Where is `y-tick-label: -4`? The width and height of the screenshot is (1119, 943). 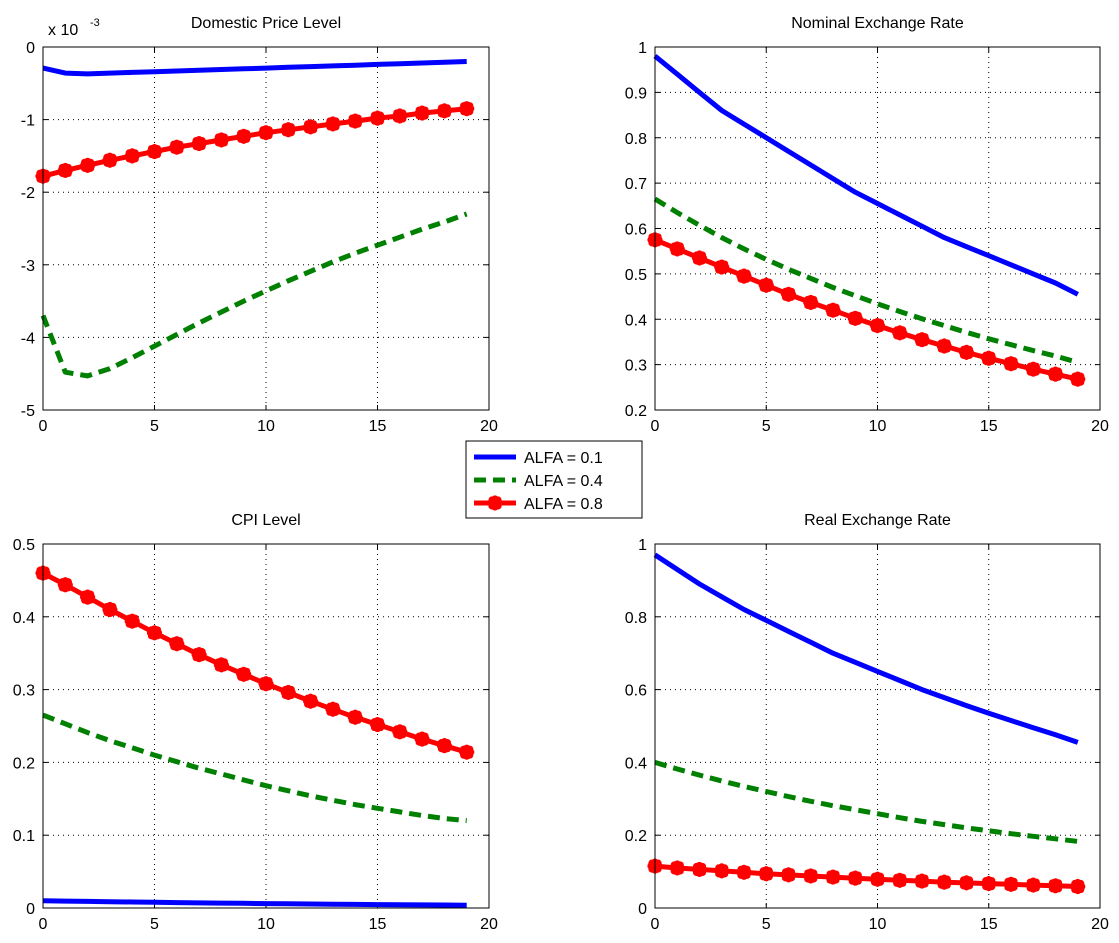 y-tick-label: -4 is located at coordinates (28, 338).